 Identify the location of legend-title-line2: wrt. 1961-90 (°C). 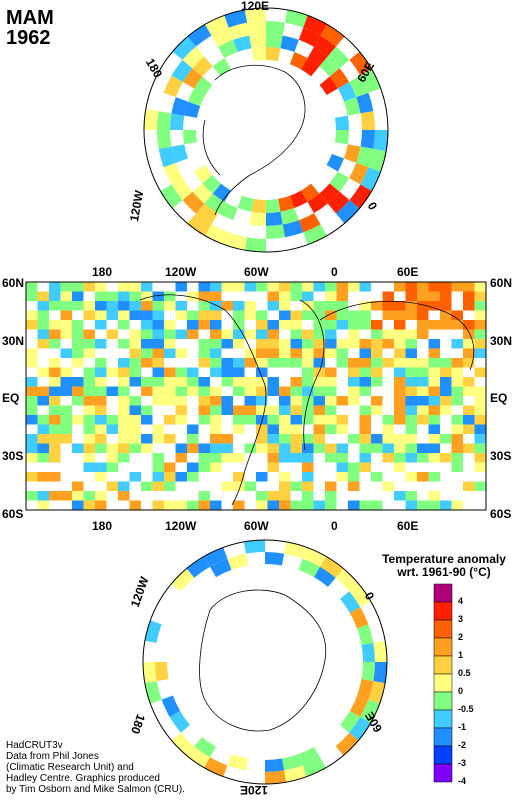
(444, 572).